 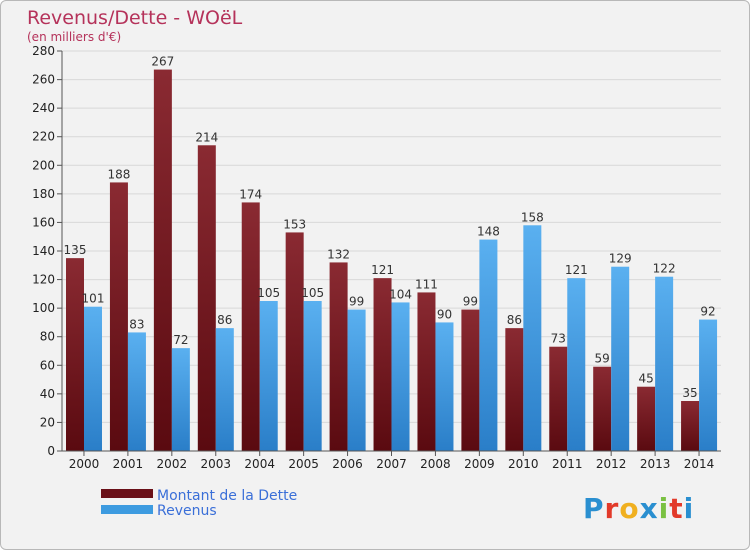 What do you see at coordinates (84, 464) in the screenshot?
I see `x-tick-label: 2000` at bounding box center [84, 464].